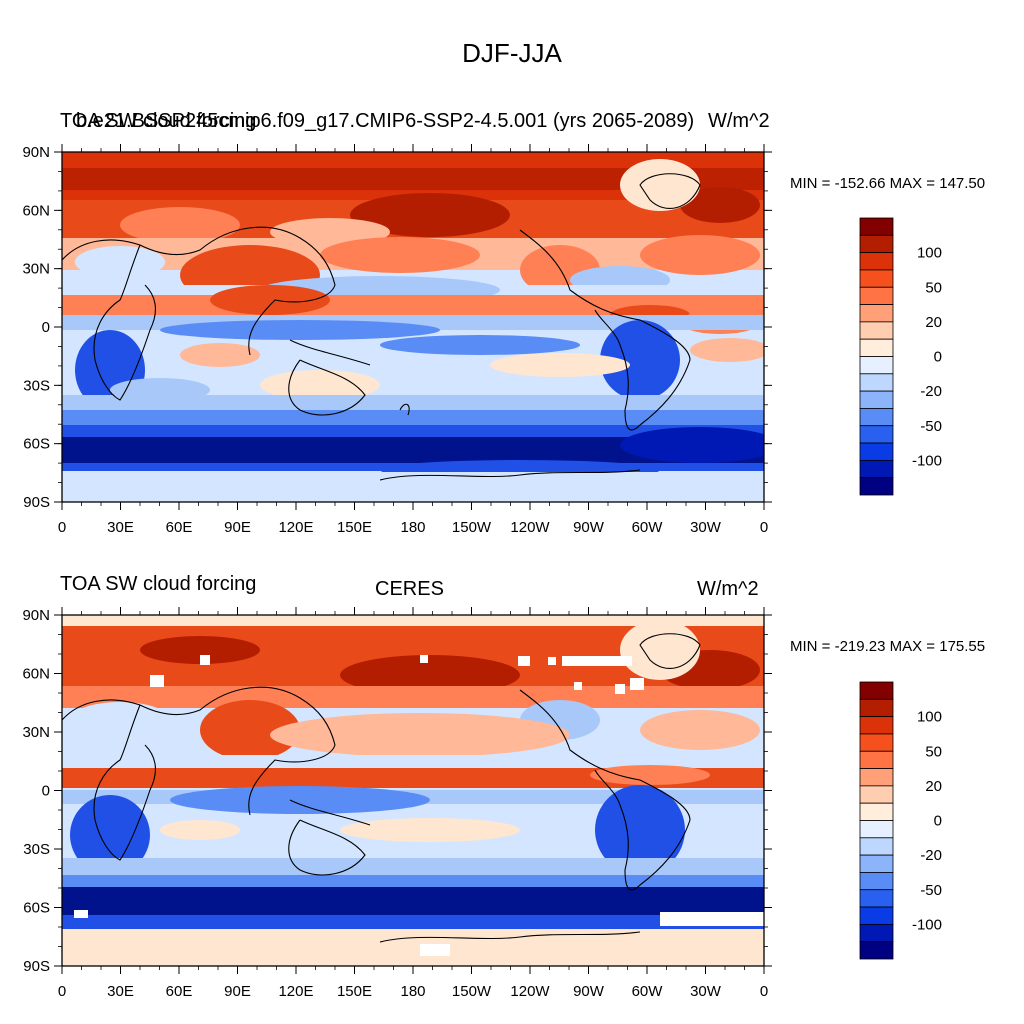  I want to click on panel1-minmax: MIN = -152.66 MAX = 147.50, so click(888, 183).